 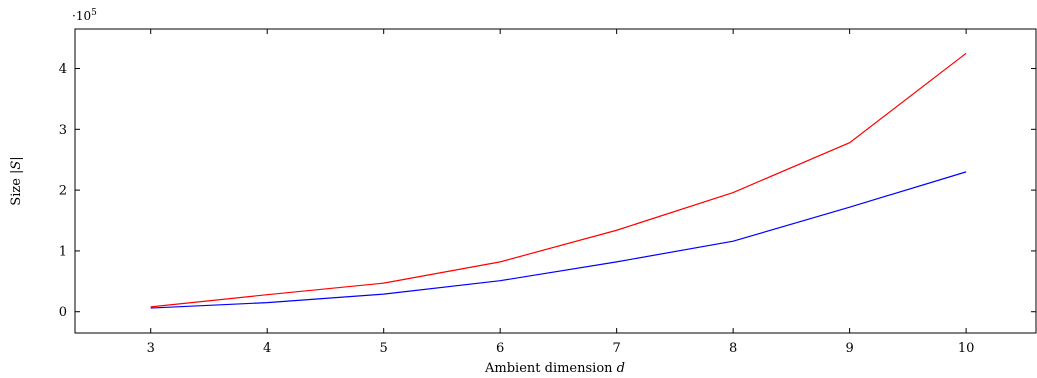 What do you see at coordinates (384, 348) in the screenshot?
I see `x-tick-label: 5` at bounding box center [384, 348].